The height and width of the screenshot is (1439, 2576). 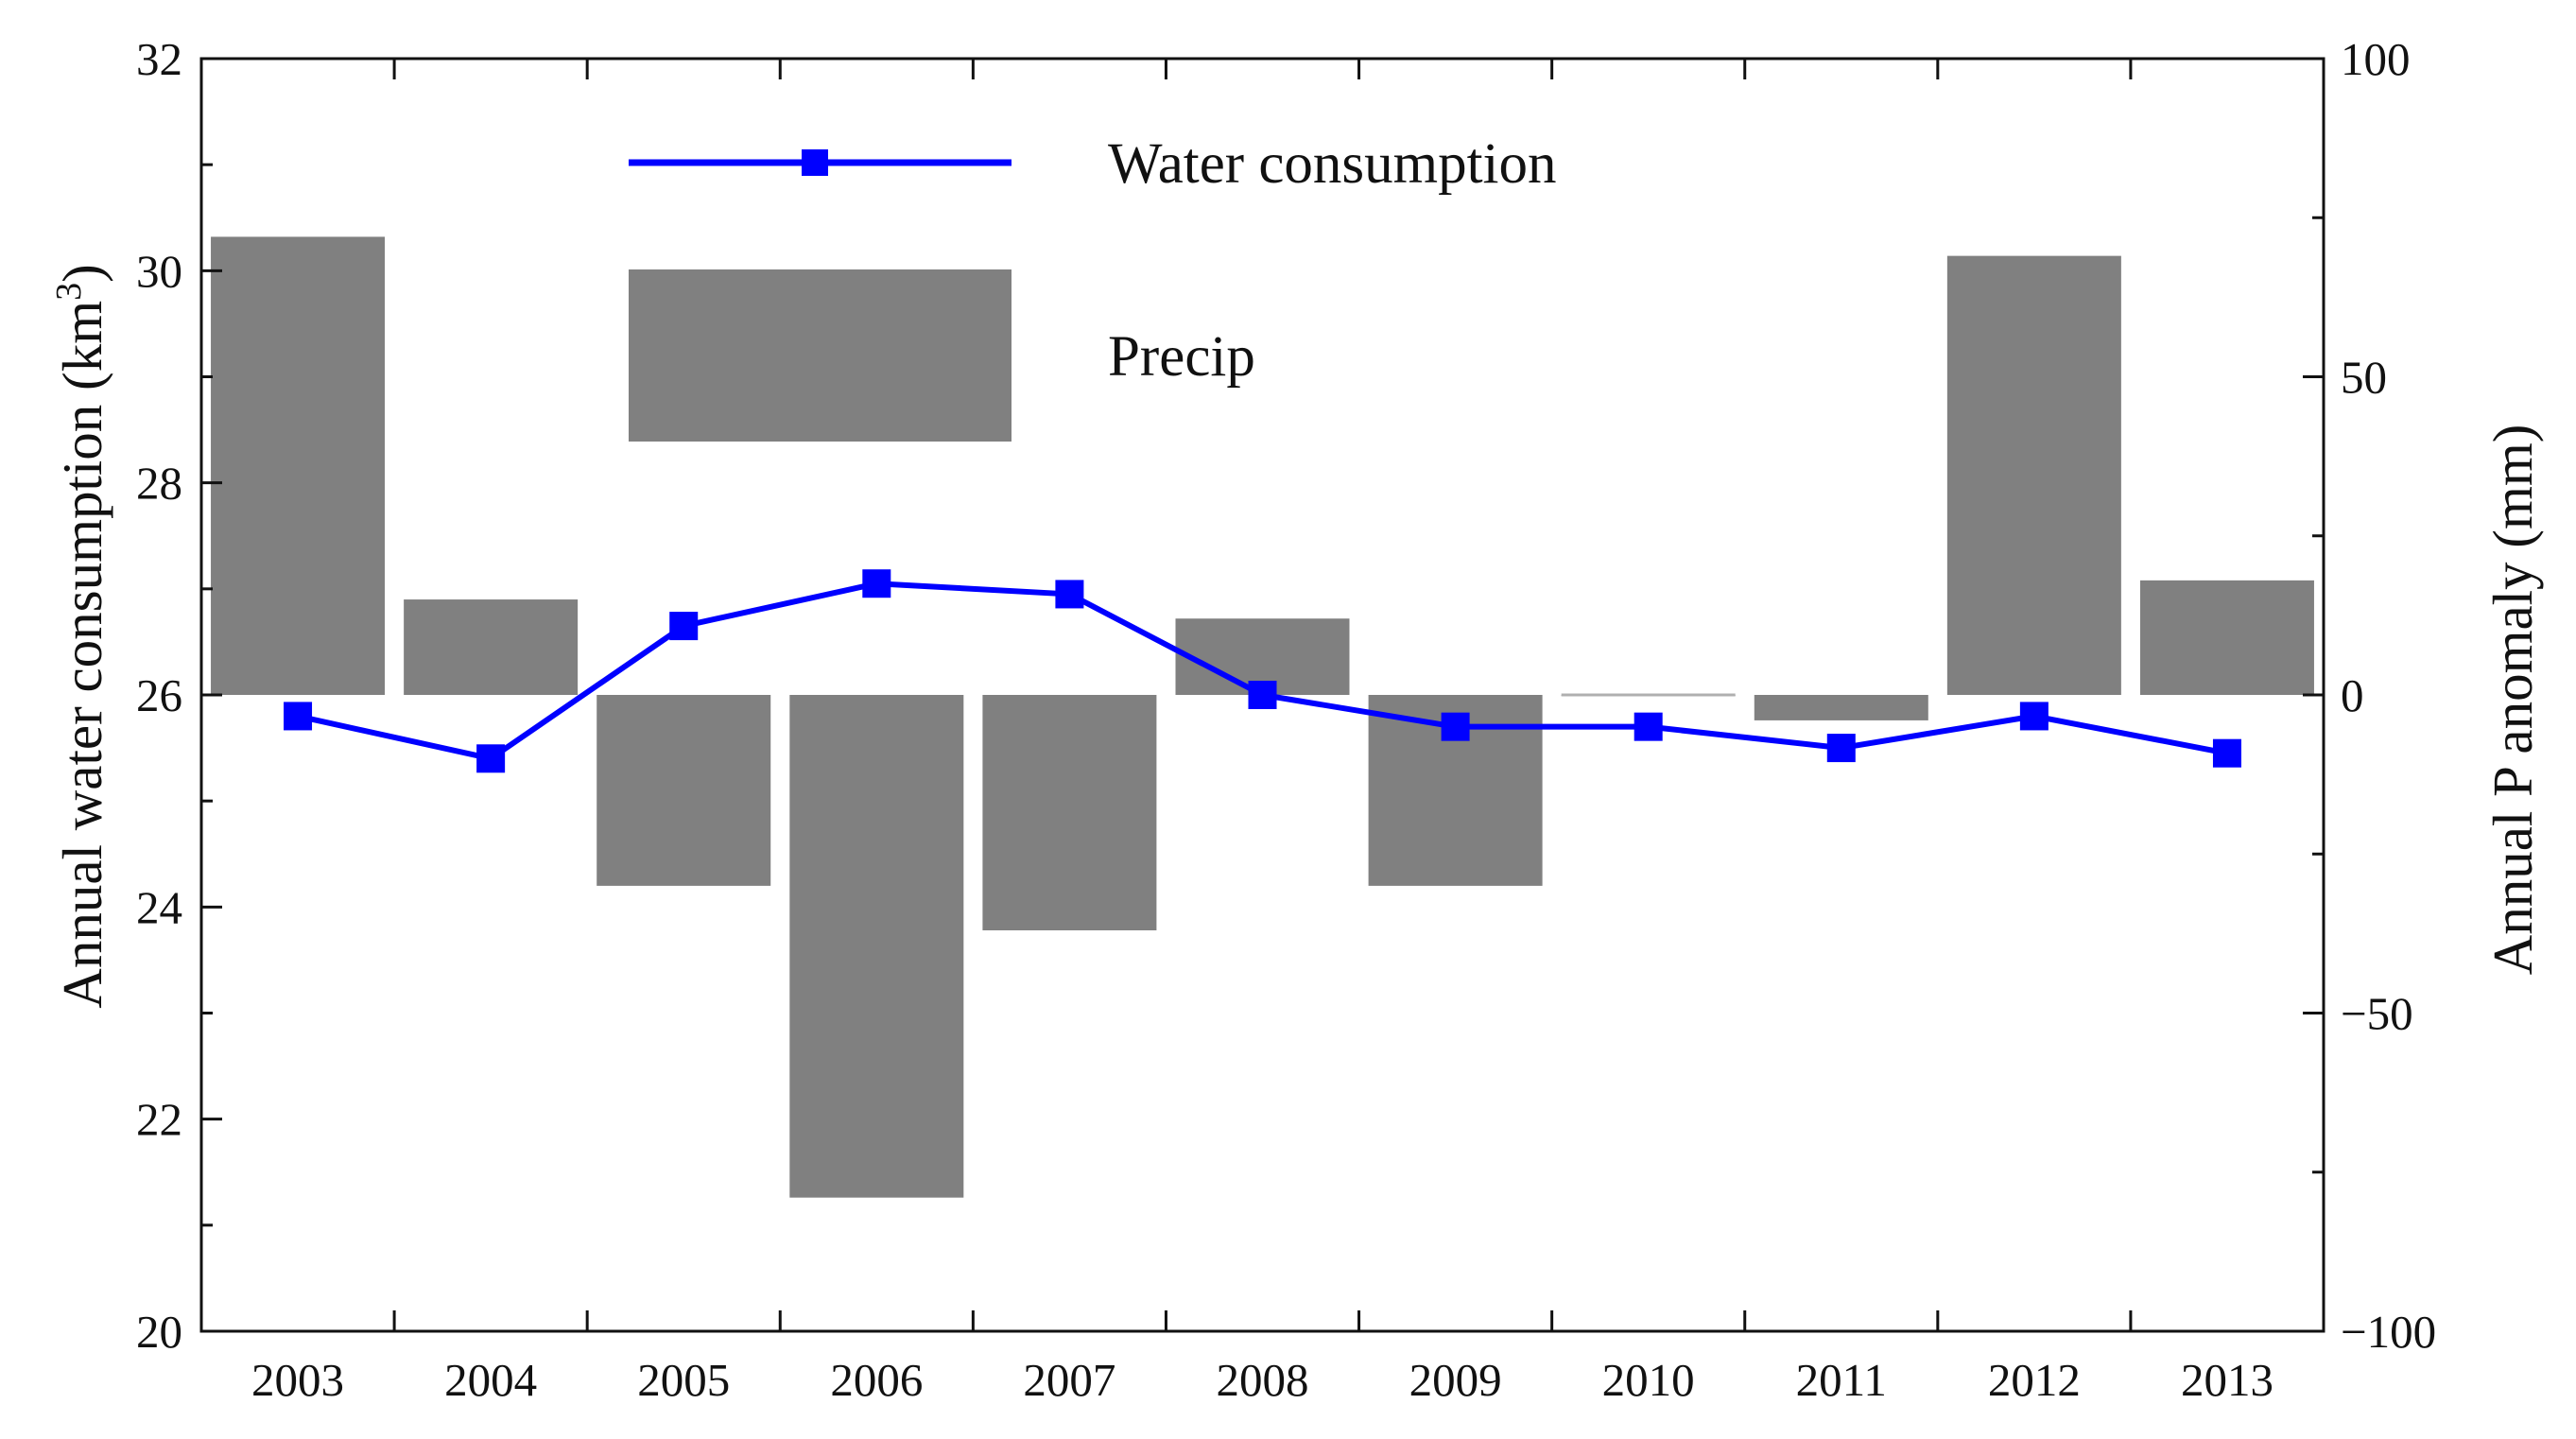 I want to click on legend-line-marker, so click(x=815, y=162).